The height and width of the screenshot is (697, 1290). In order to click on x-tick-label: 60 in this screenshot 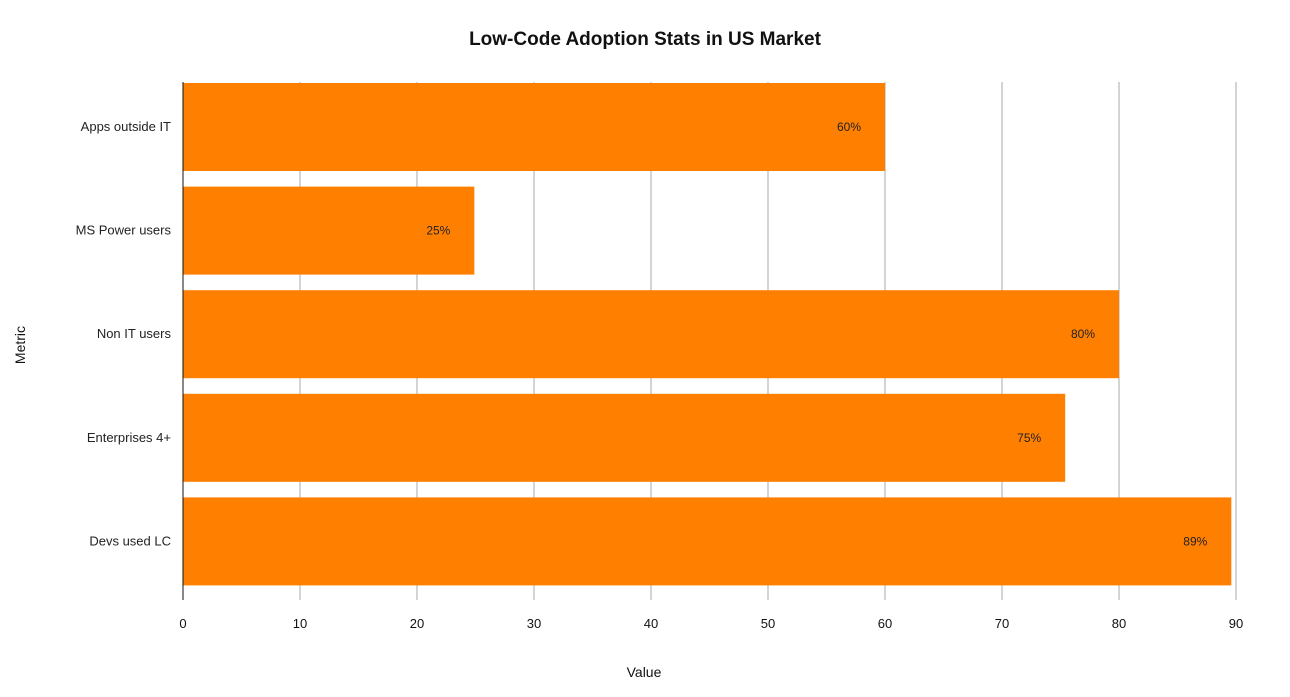, I will do `click(885, 623)`.